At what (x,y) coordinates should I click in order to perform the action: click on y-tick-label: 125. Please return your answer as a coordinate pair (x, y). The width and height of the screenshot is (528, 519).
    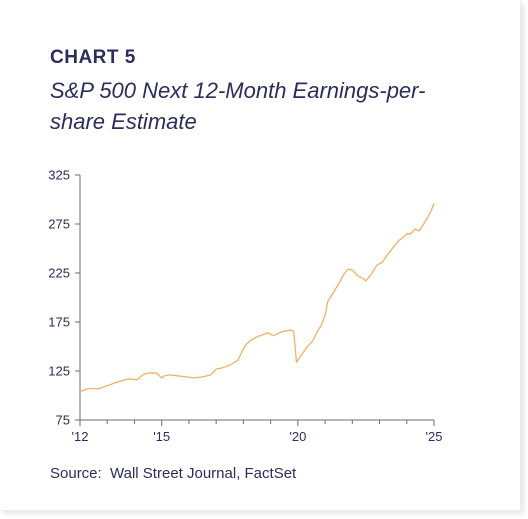
    Looking at the image, I should click on (59, 371).